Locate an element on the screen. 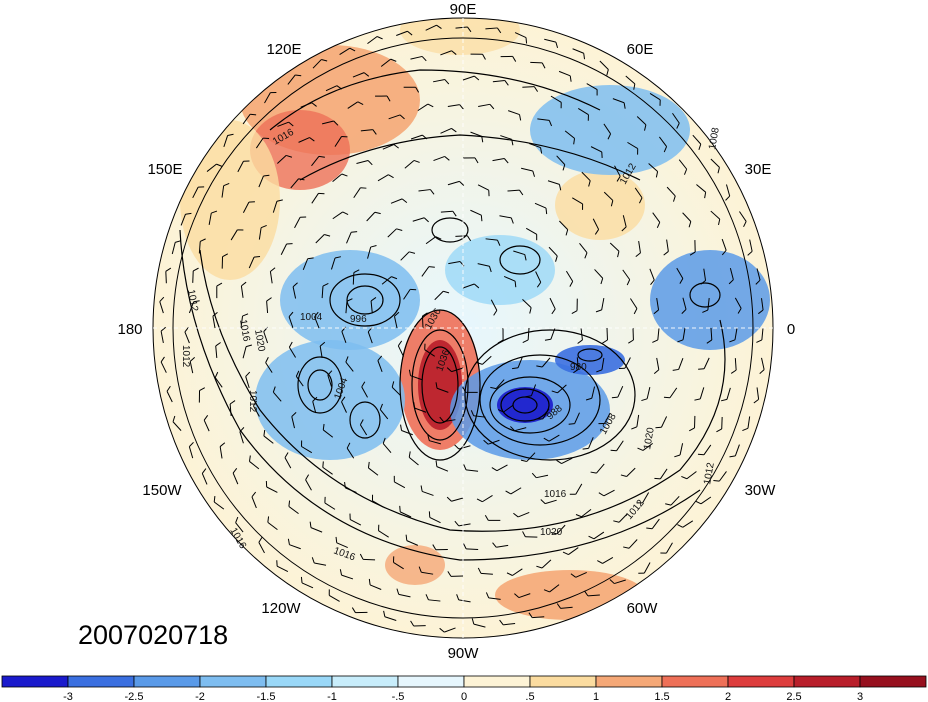 The image size is (928, 702). colorbar-tick-label: -2 is located at coordinates (200, 696).